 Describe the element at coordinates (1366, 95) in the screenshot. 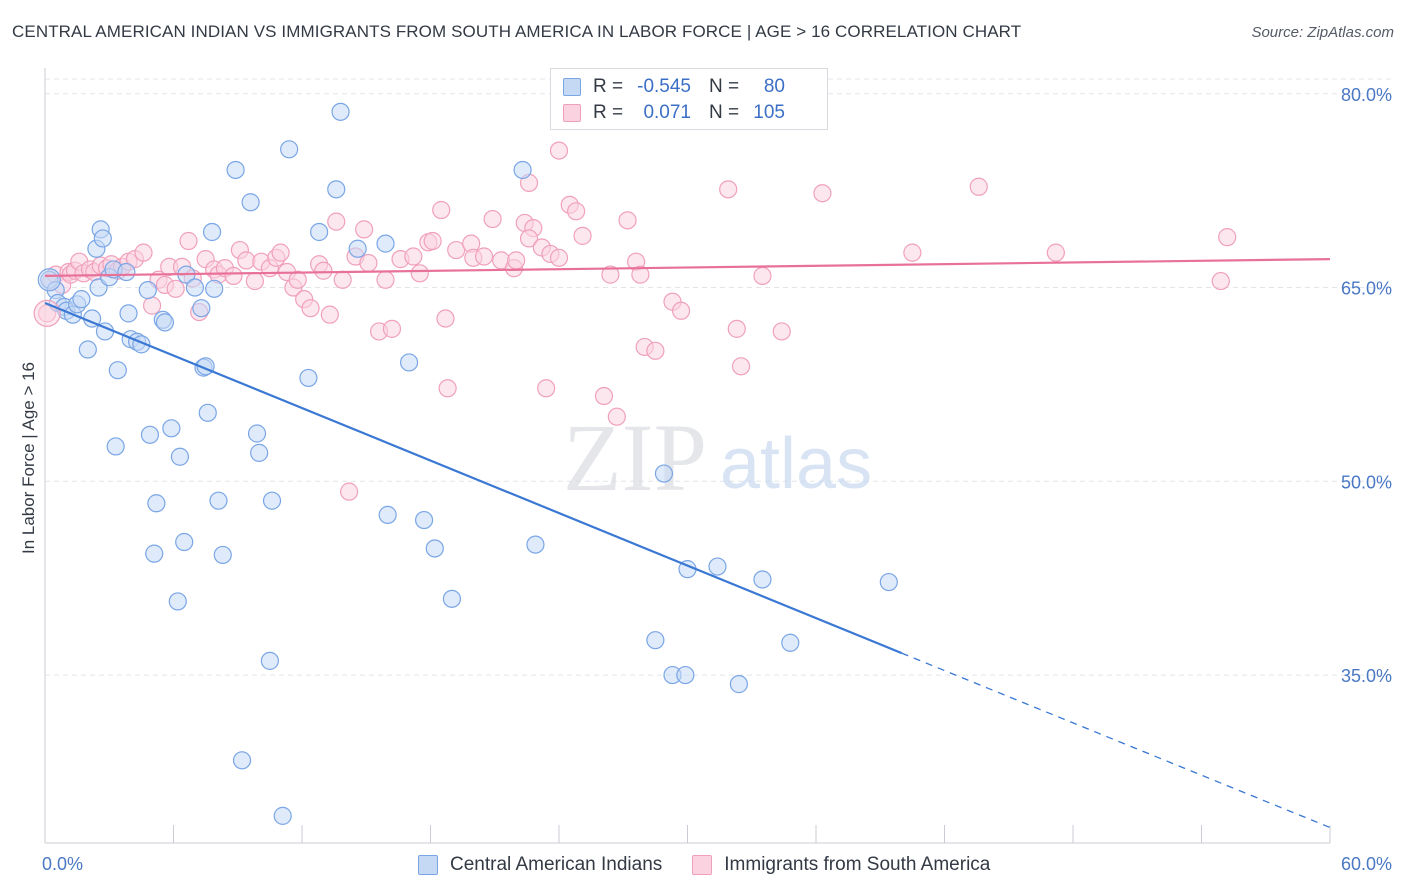

I see `y-tick-label: 80.0%` at that location.